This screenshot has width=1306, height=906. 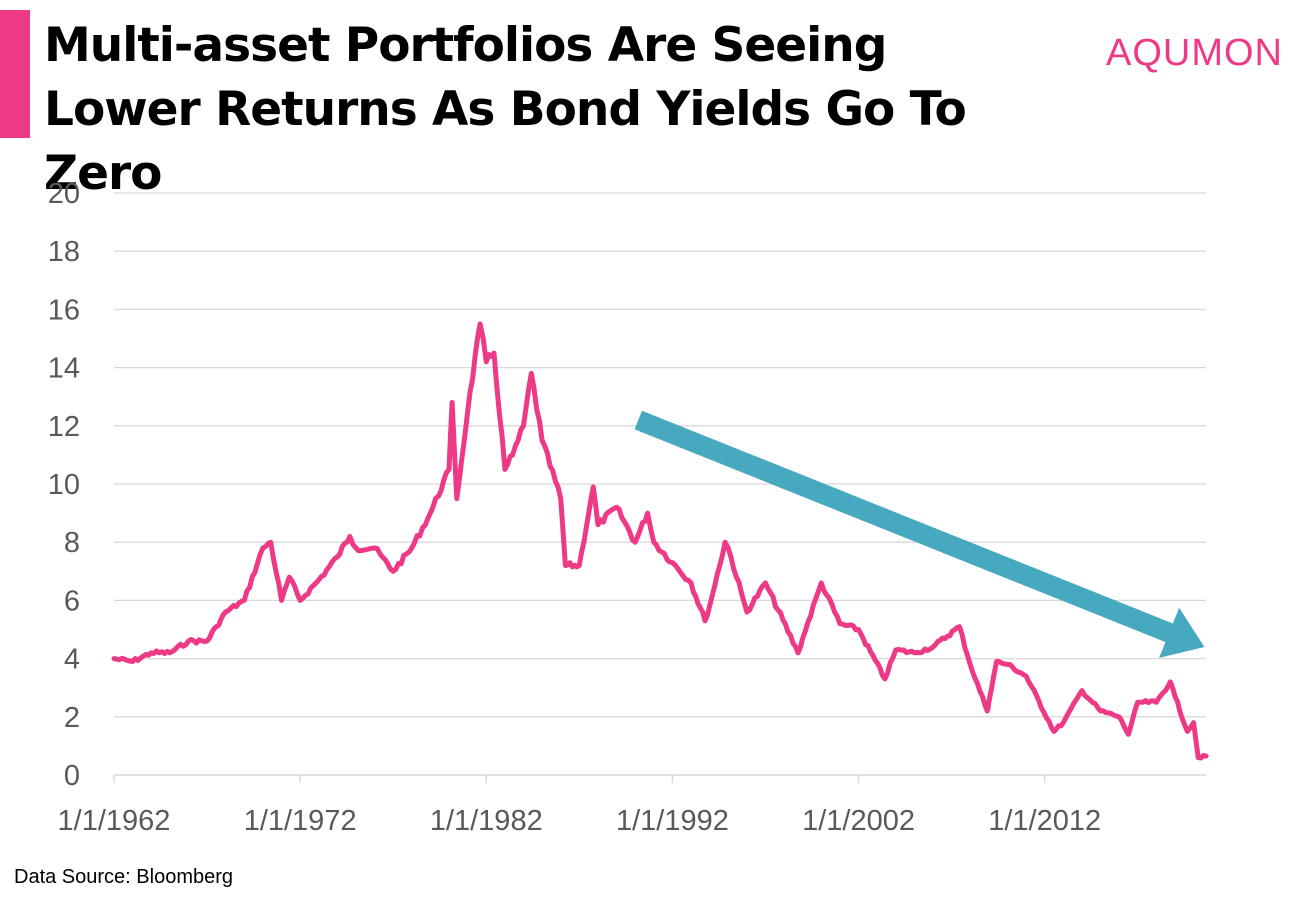 What do you see at coordinates (114, 821) in the screenshot?
I see `x-tick-label: 1/1/1962` at bounding box center [114, 821].